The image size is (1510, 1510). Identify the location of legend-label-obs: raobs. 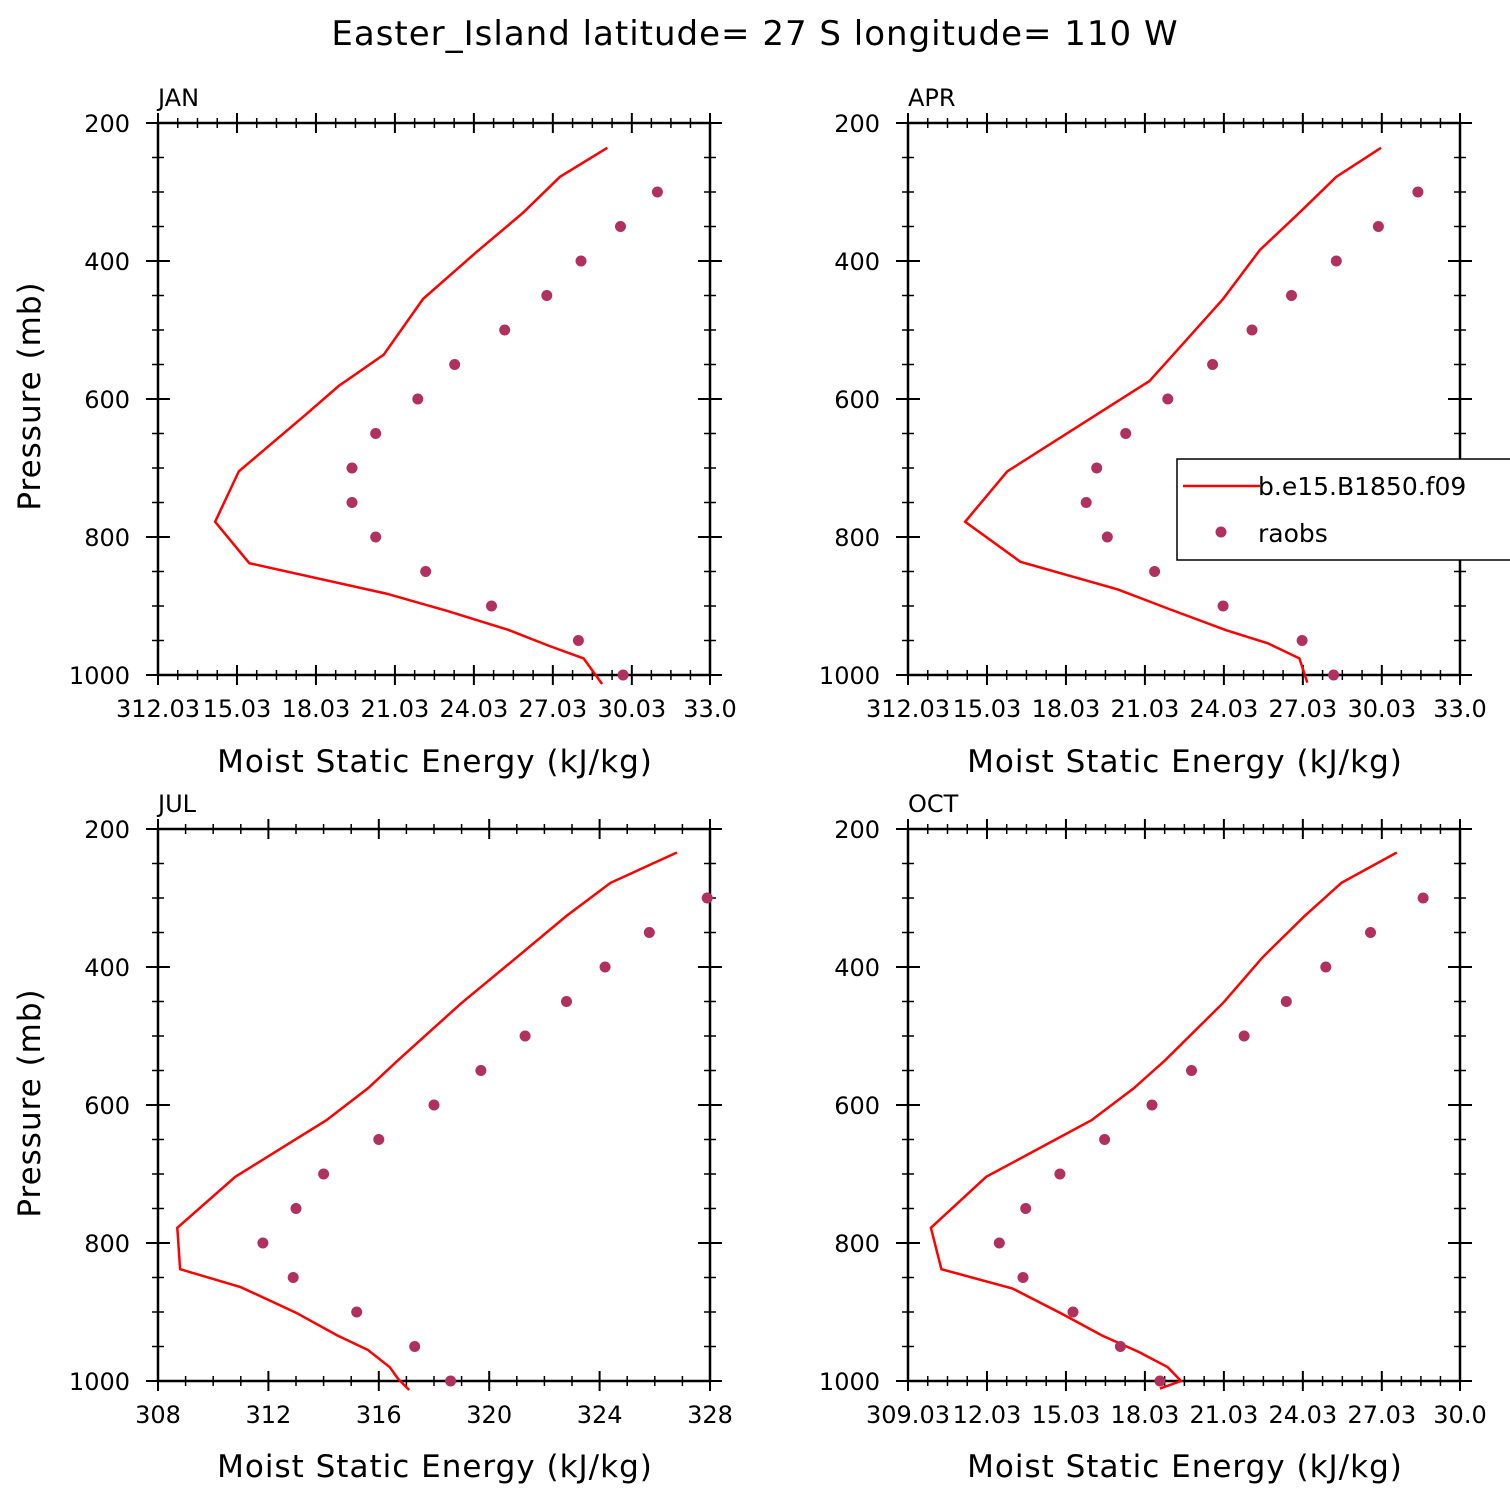
(1293, 533).